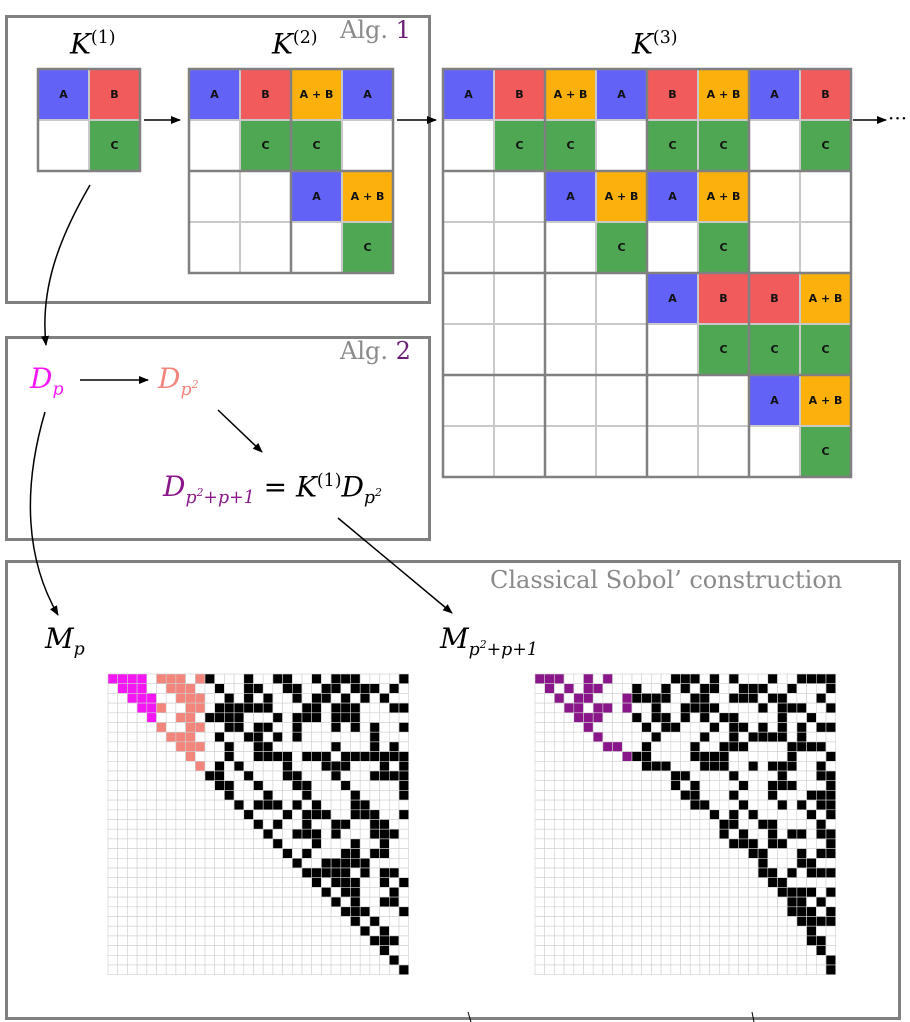 The width and height of the screenshot is (910, 1022). Describe the element at coordinates (103, 38) in the screenshot. I see `k1-superscript: (1)` at that location.